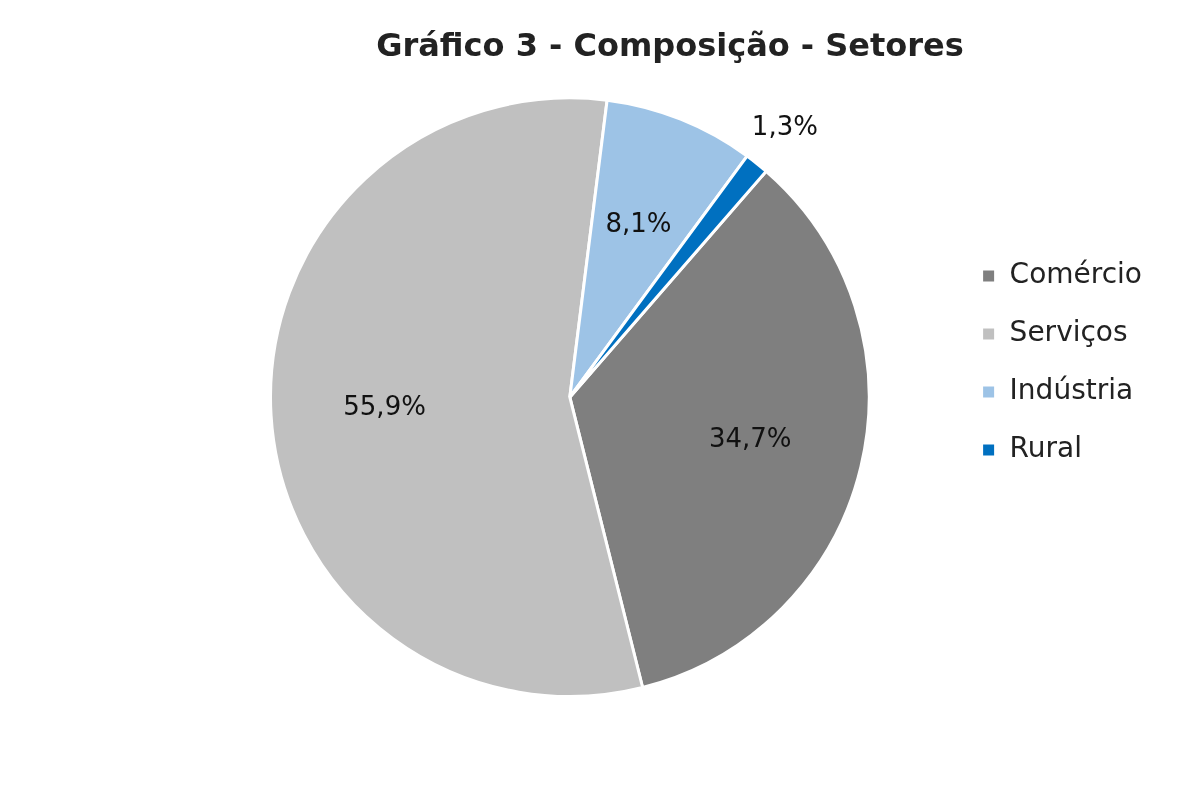  What do you see at coordinates (670, 44) in the screenshot?
I see `chart-title: Gráfico 3 - Composição - Setores` at bounding box center [670, 44].